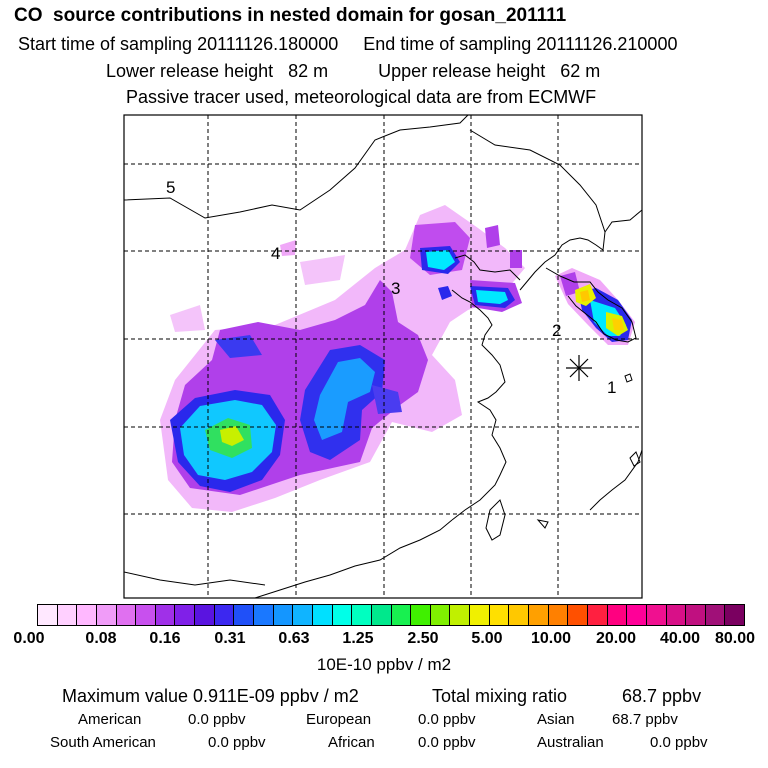 The height and width of the screenshot is (768, 768). I want to click on region-label-3: 3, so click(396, 288).